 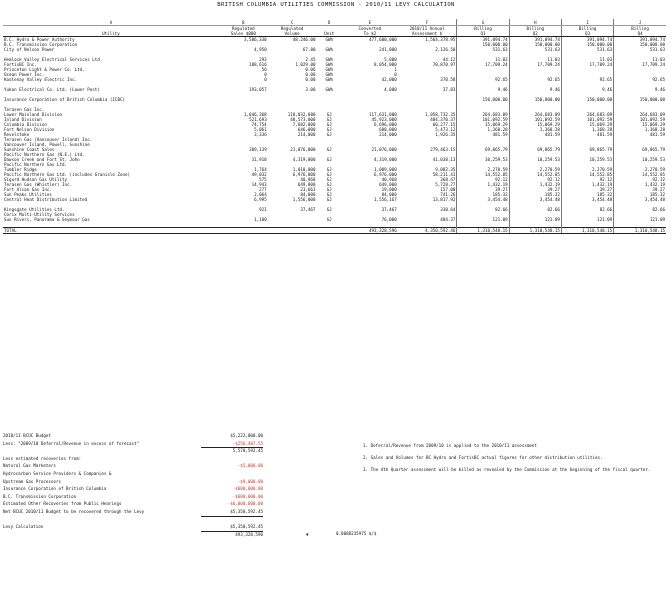 I want to click on table-cell: 49,032, so click(x=259, y=174).